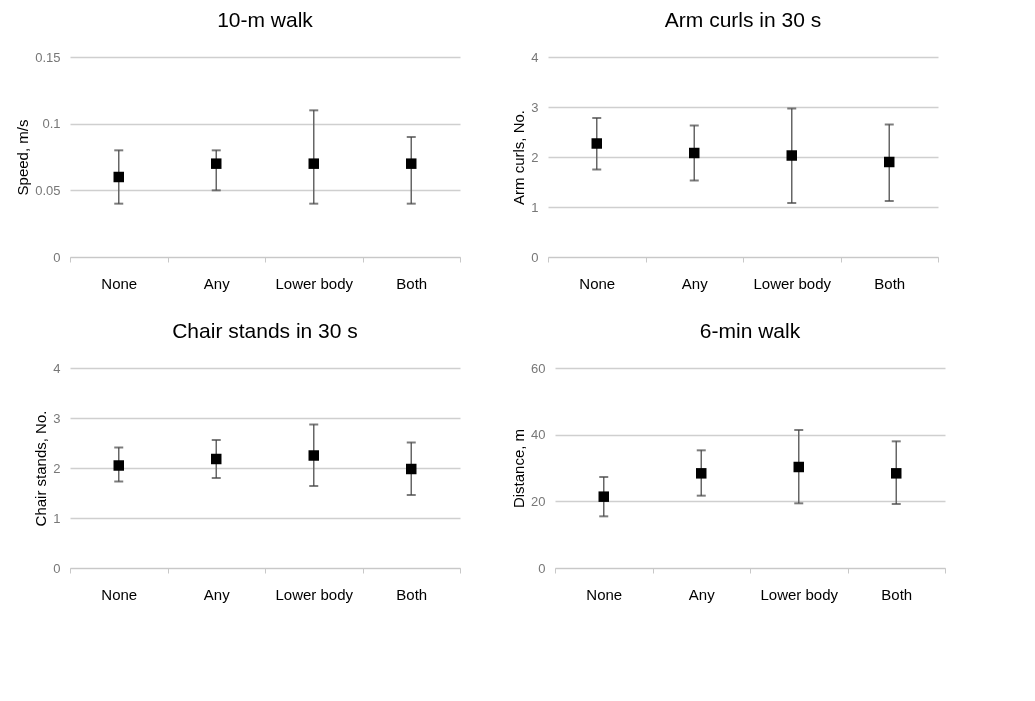  I want to click on y-axis-title: Chair stands, No., so click(41, 468).